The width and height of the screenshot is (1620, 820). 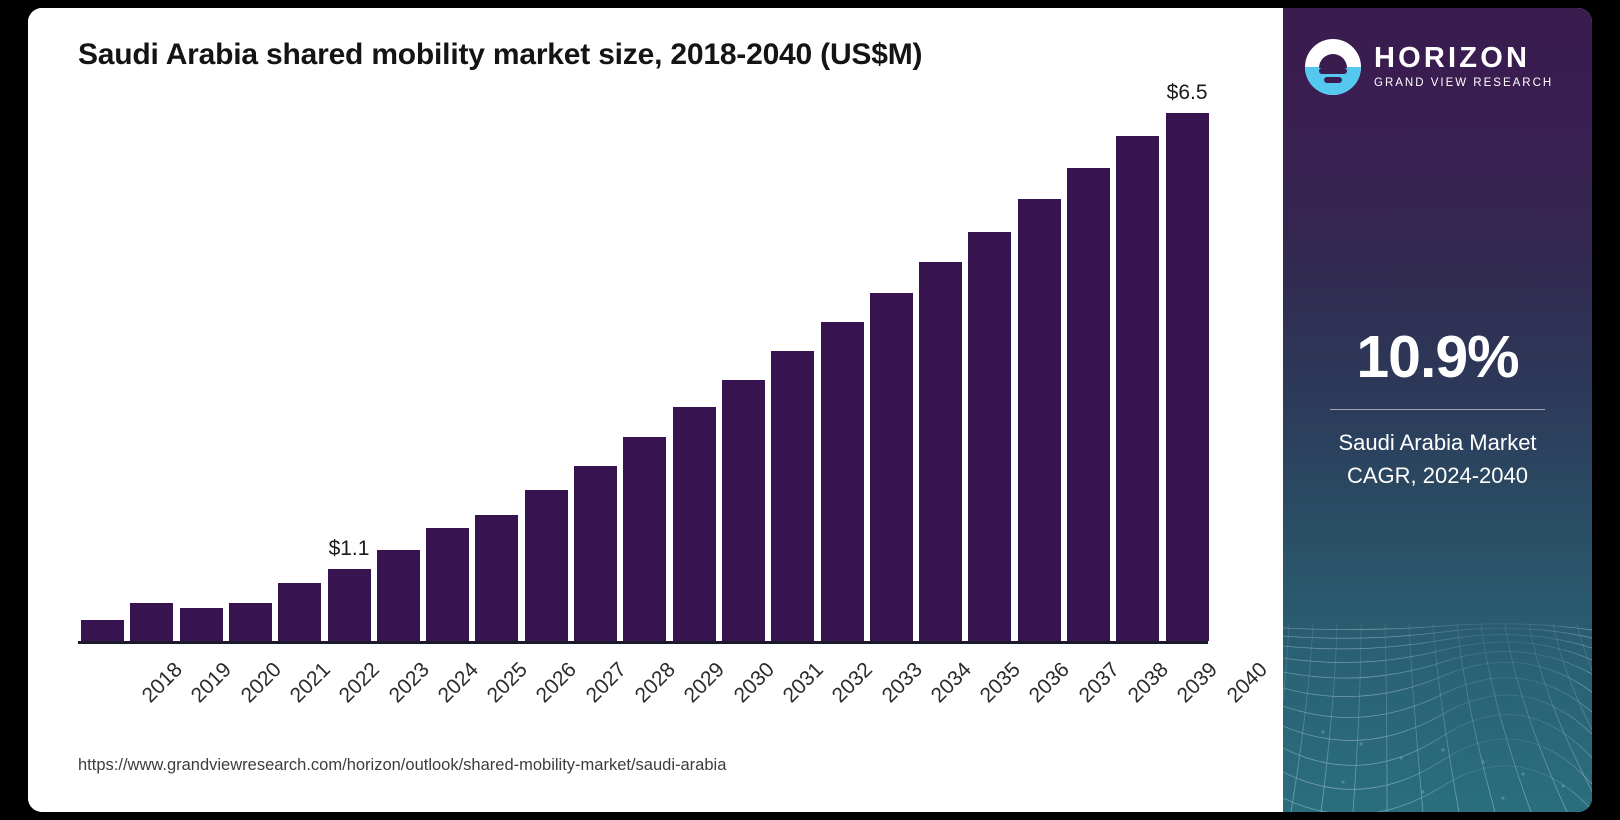 I want to click on x-tick-2027: 2027, so click(x=606, y=683).